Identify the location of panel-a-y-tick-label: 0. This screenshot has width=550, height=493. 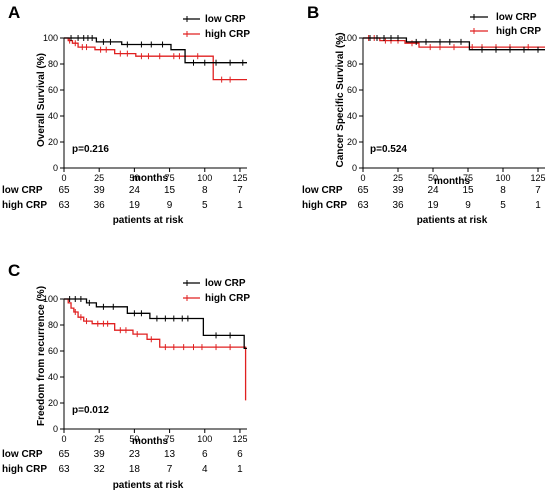
(55, 168).